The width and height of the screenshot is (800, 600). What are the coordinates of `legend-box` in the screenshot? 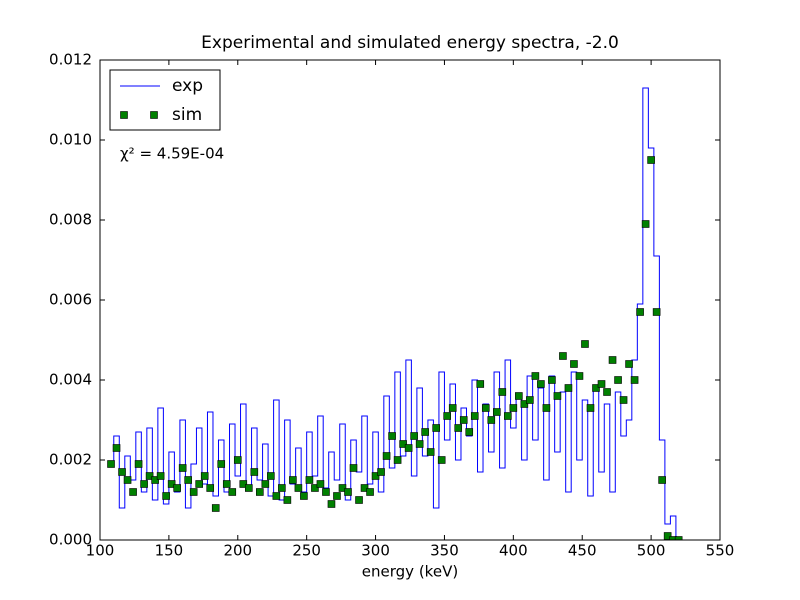 It's located at (165, 100).